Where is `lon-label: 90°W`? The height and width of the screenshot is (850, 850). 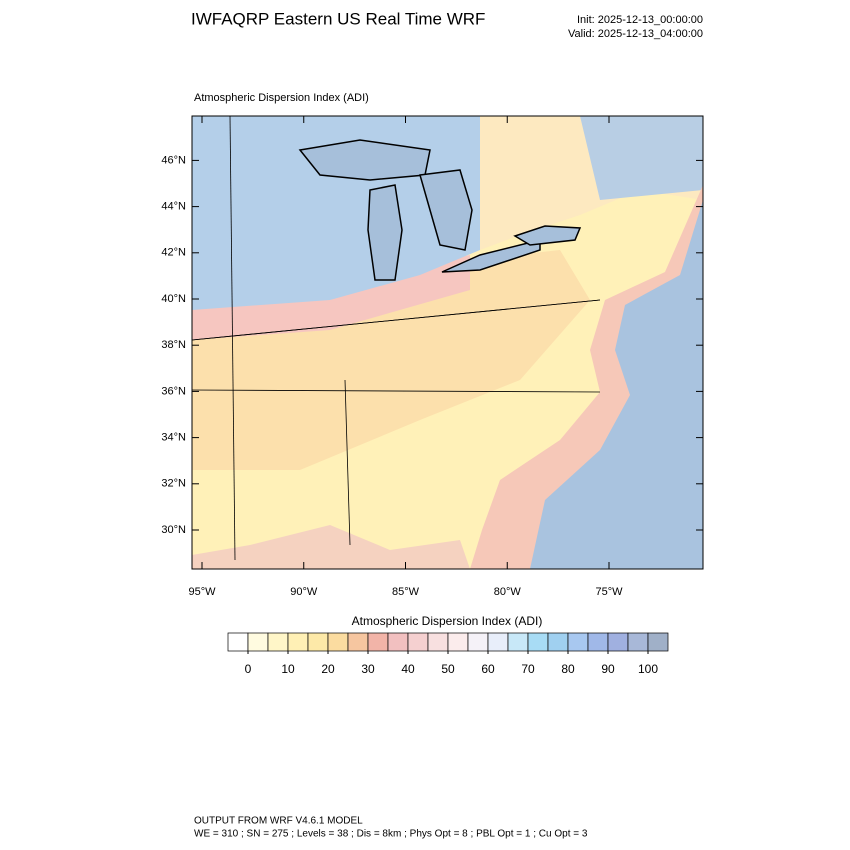 lon-label: 90°W is located at coordinates (304, 592).